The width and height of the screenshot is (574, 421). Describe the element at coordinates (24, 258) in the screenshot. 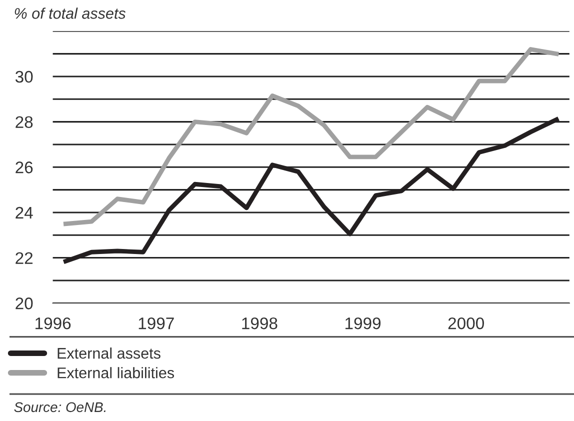

I see `y-tick-label: 22` at that location.